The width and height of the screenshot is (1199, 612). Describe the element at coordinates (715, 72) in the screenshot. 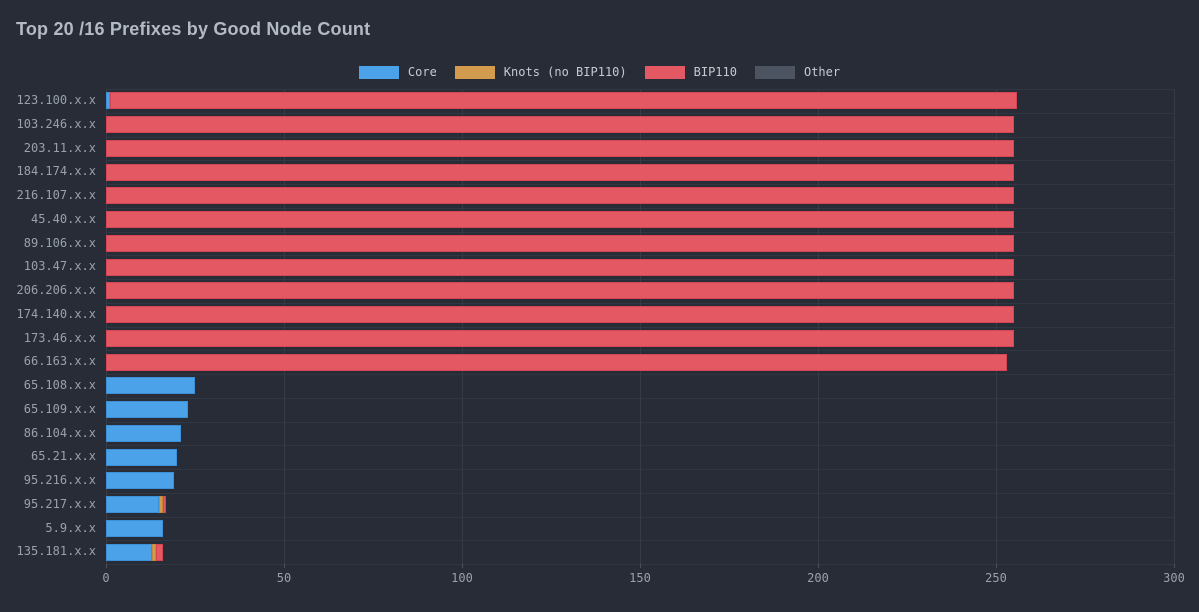

I see `legend-label: BIP110` at that location.